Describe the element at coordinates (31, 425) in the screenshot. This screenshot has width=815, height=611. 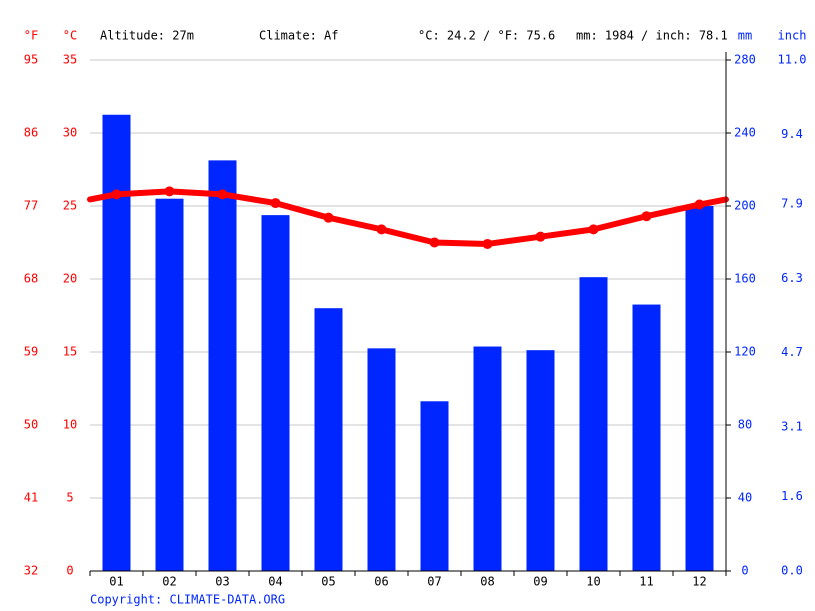
I see `f-tick-label: 50` at that location.